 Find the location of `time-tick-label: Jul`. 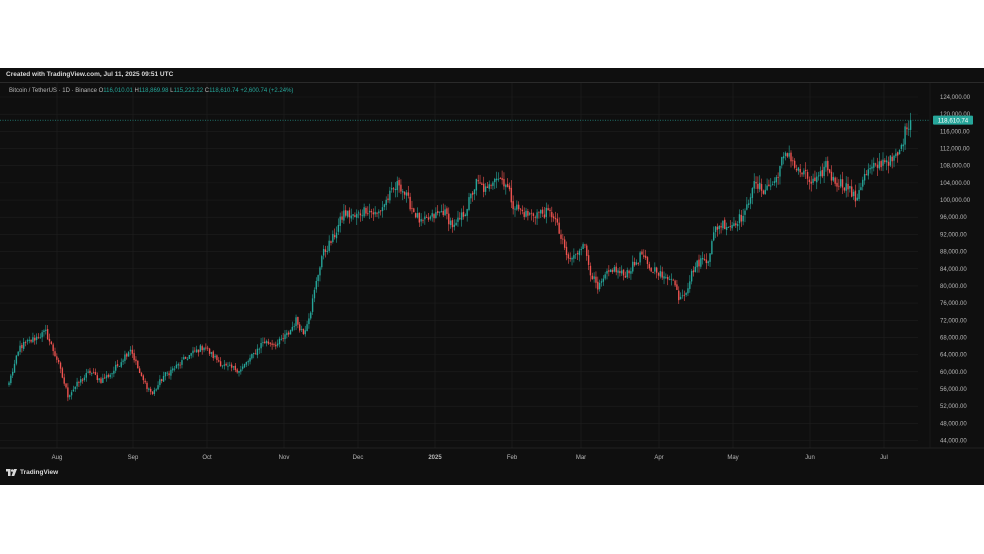

time-tick-label: Jul is located at coordinates (884, 458).